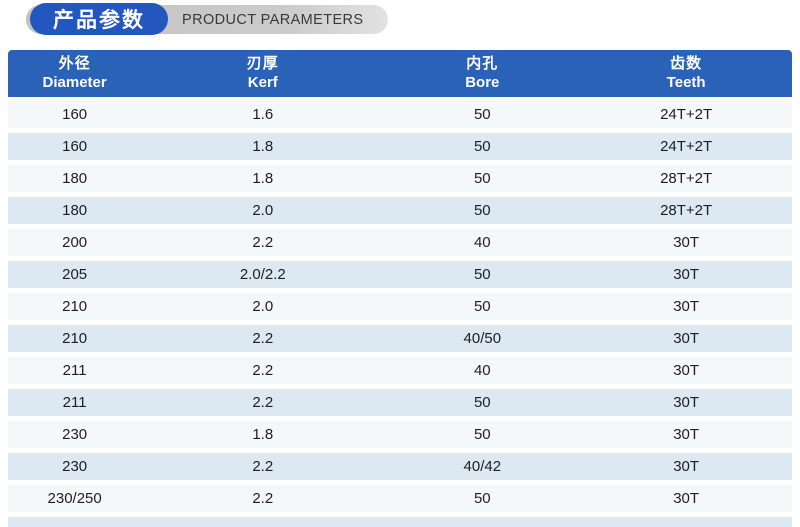 This screenshot has width=800, height=527. What do you see at coordinates (400, 434) in the screenshot?
I see `table-row: 230 1.8 50 30T` at bounding box center [400, 434].